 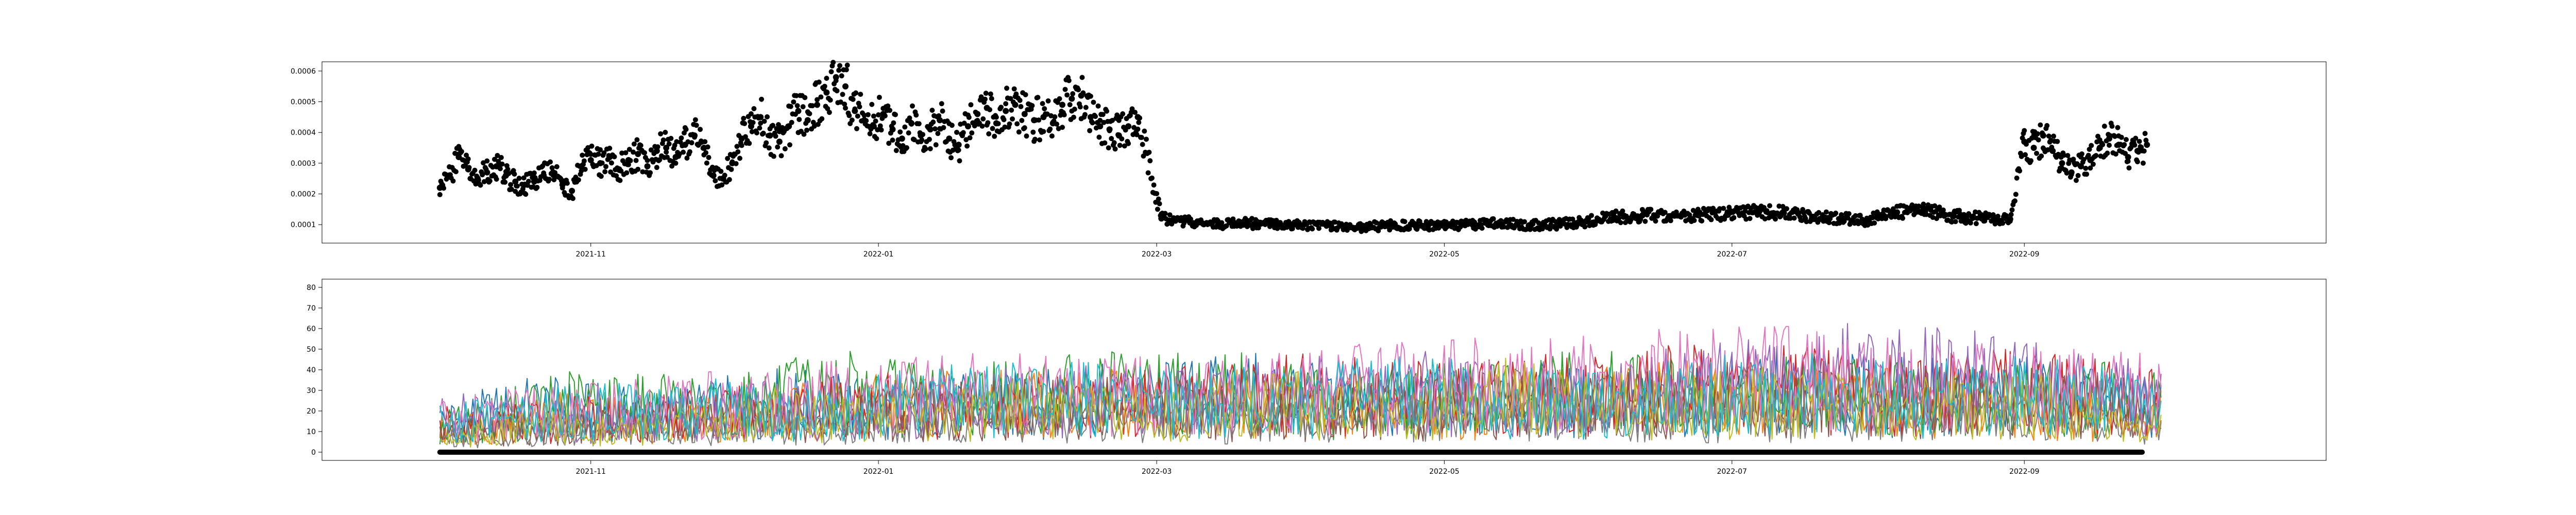 I want to click on bottom-x-tick-label: 2021-11, so click(x=590, y=472).